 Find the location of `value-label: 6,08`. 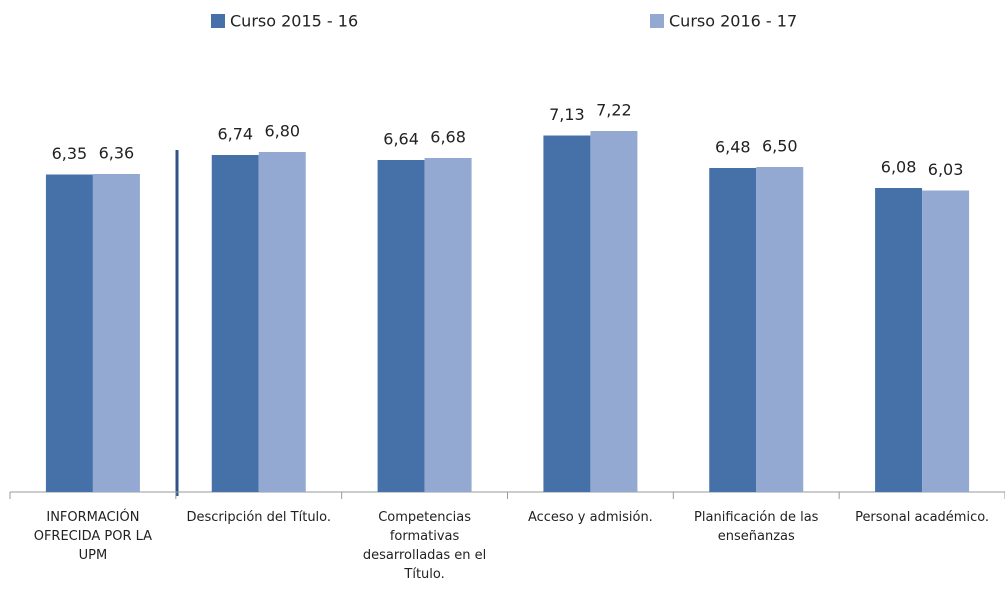

value-label: 6,08 is located at coordinates (899, 167).